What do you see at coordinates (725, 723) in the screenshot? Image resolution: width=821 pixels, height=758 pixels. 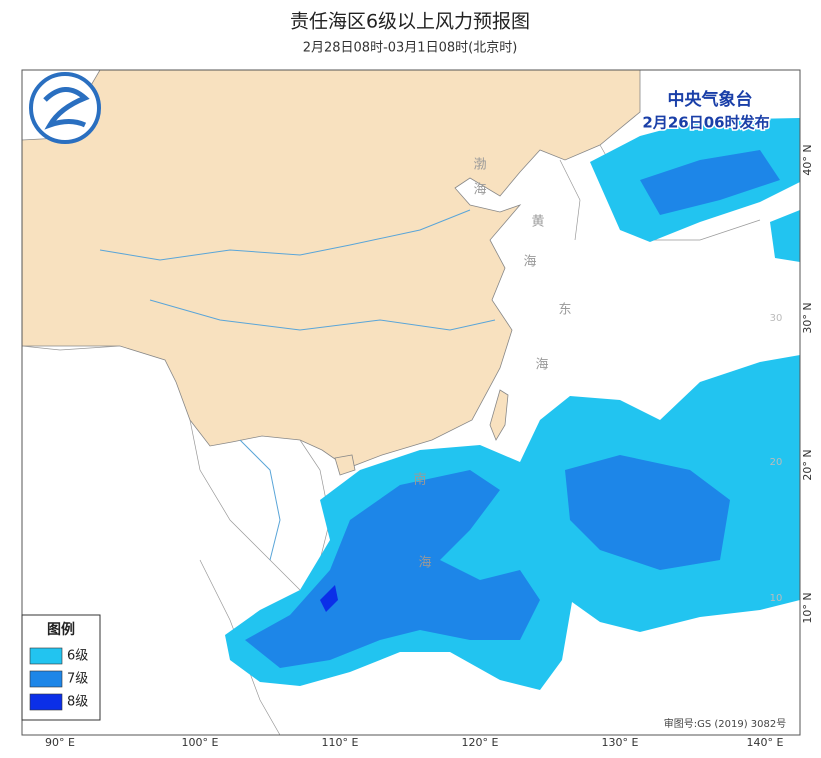 I see `approval: 审图号:GS (2019) 3082号` at bounding box center [725, 723].